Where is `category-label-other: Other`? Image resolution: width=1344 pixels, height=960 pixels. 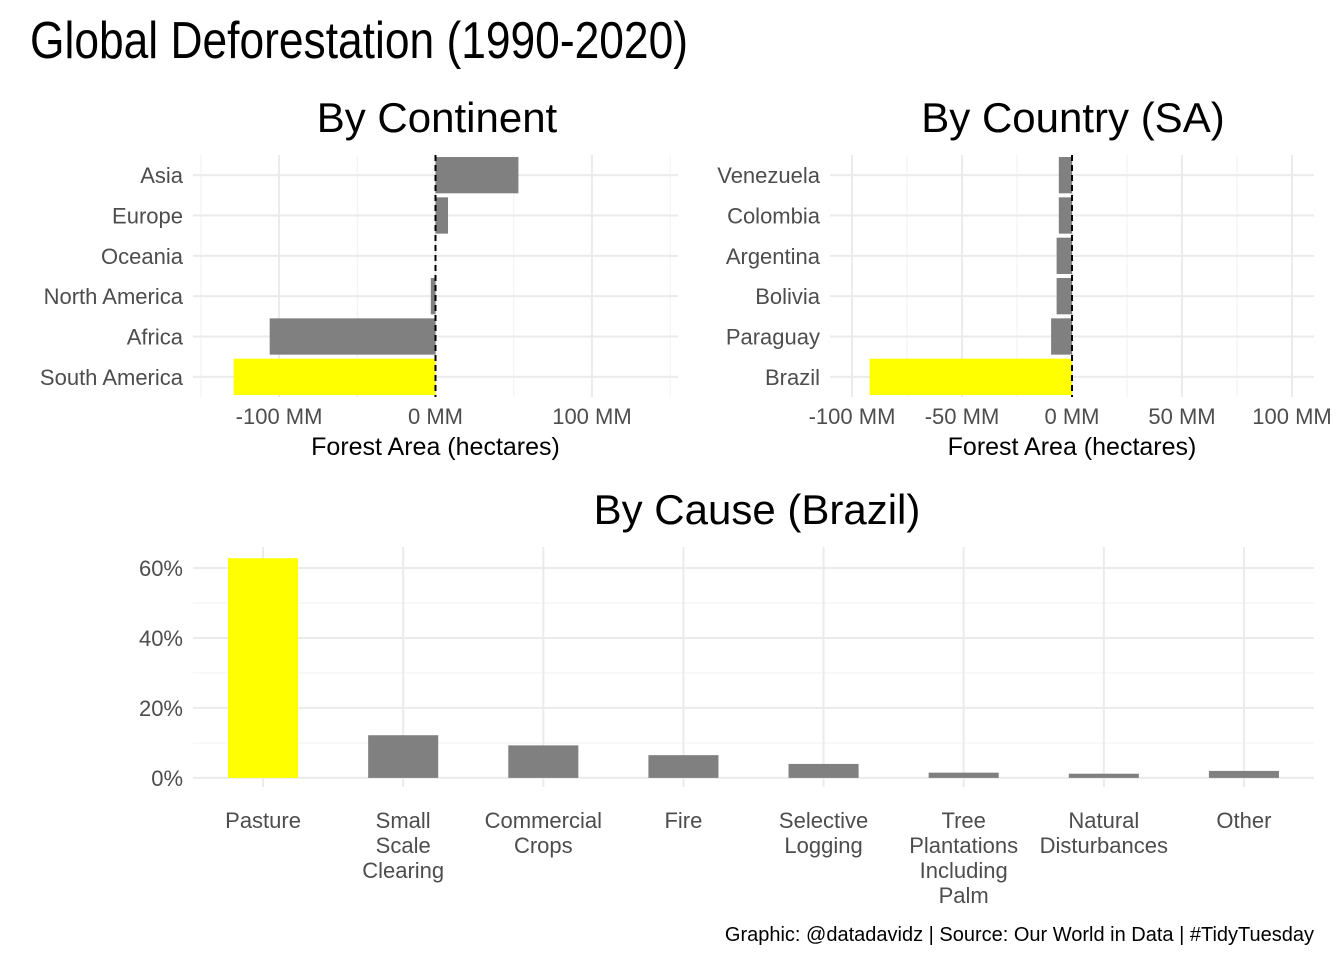
category-label-other: Other is located at coordinates (1243, 820).